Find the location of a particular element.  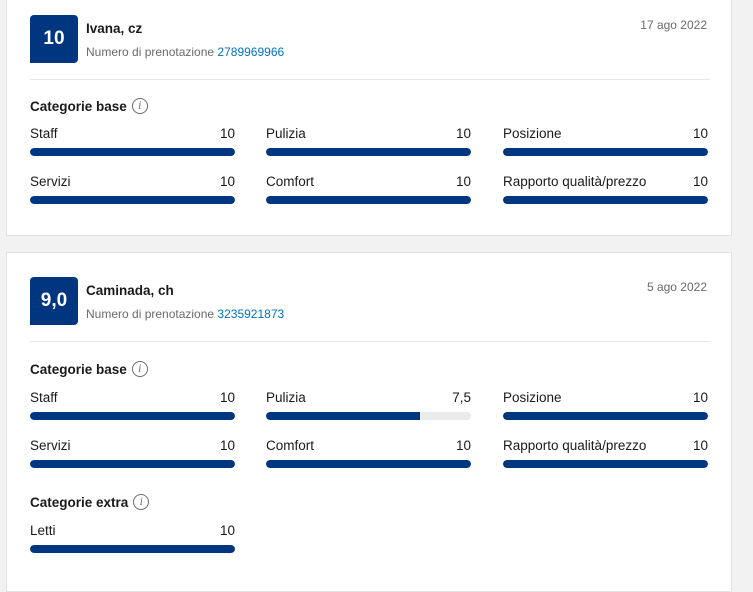

category-row: Letti 10 is located at coordinates (132, 540).